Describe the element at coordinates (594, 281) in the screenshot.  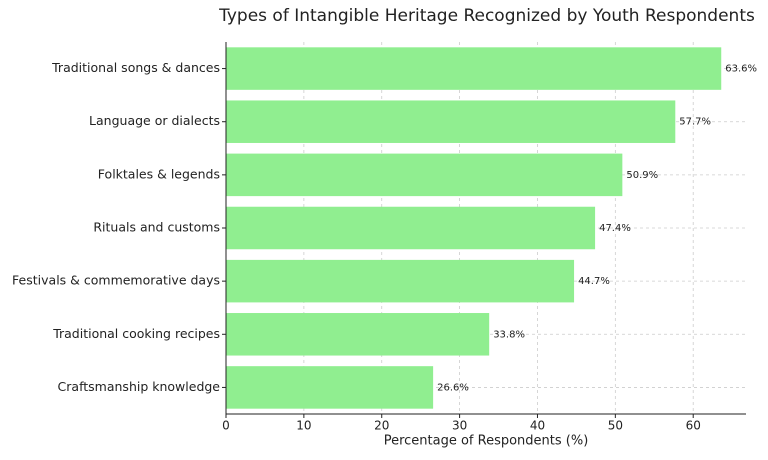
I see `data-label: 44.7%` at that location.